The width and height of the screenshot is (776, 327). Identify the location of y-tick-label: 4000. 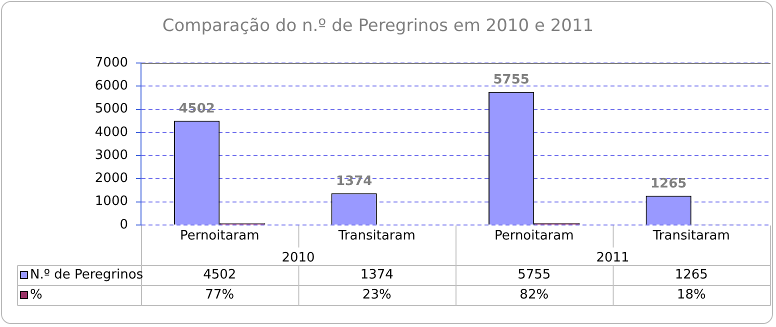
(111, 132).